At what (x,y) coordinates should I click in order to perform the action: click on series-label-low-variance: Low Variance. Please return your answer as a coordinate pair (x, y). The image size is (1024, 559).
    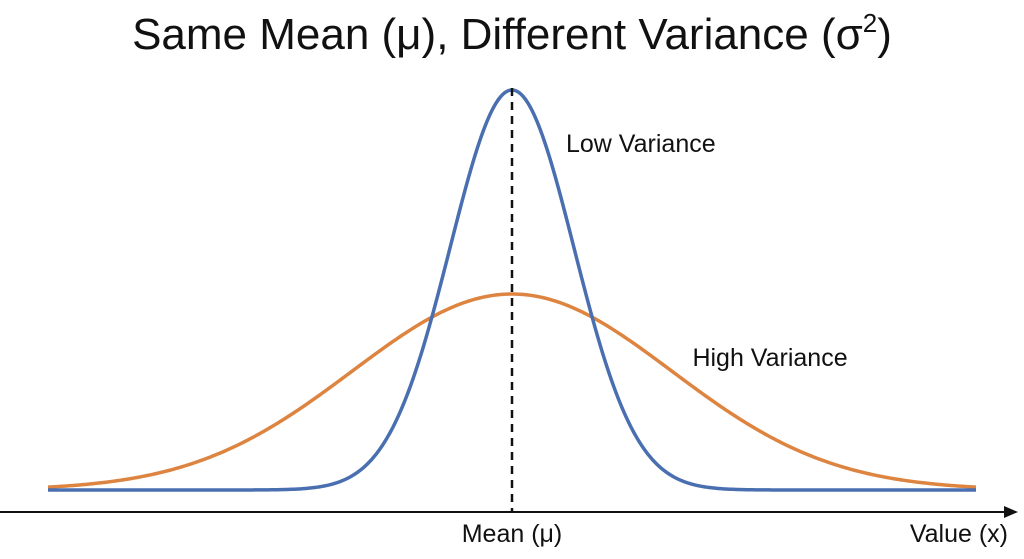
    Looking at the image, I should click on (641, 144).